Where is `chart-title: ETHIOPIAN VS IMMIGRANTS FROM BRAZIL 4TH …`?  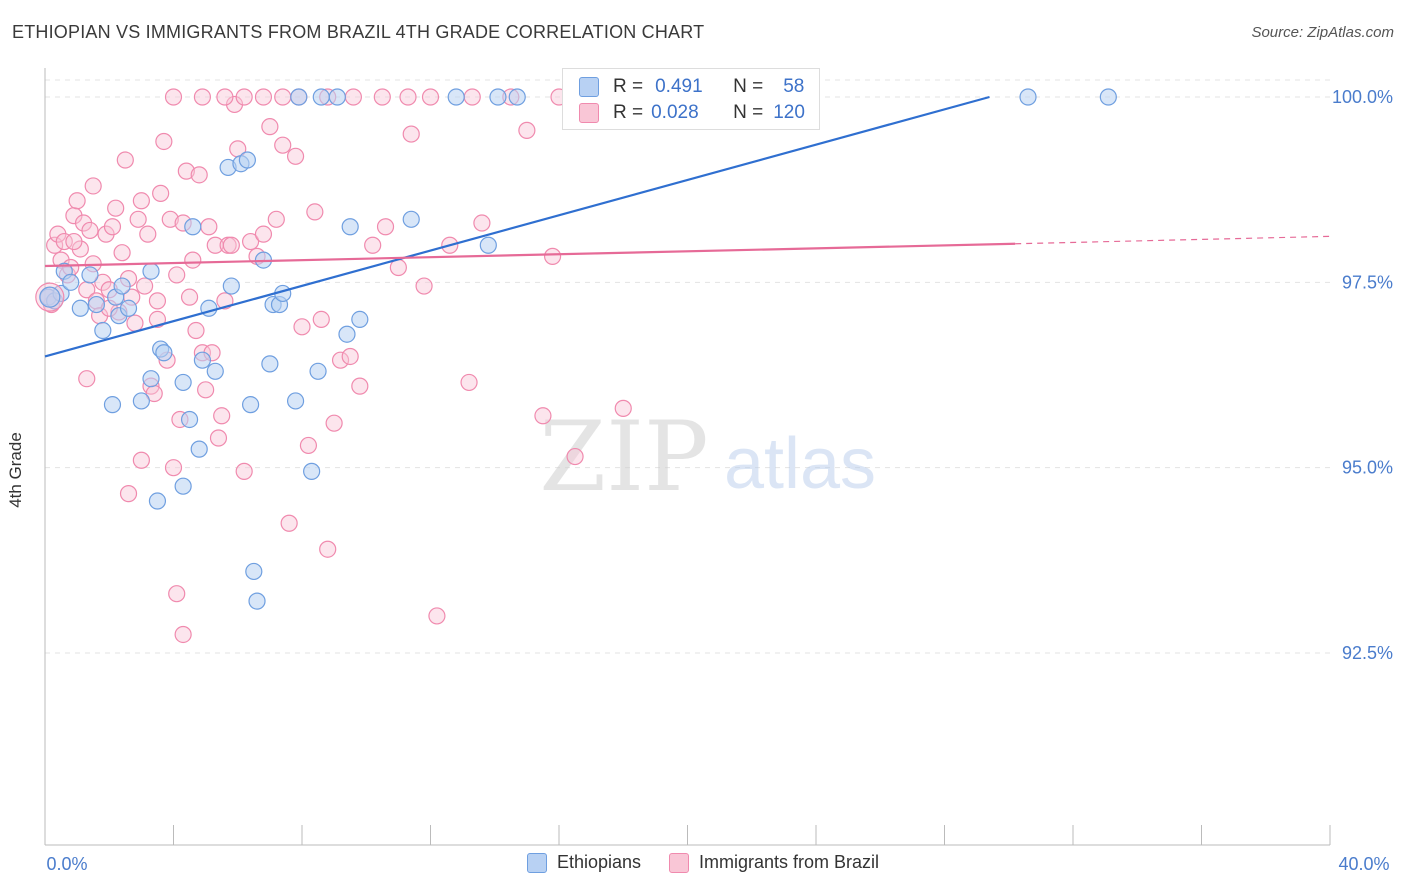 chart-title: ETHIOPIAN VS IMMIGRANTS FROM BRAZIL 4TH … is located at coordinates (358, 32).